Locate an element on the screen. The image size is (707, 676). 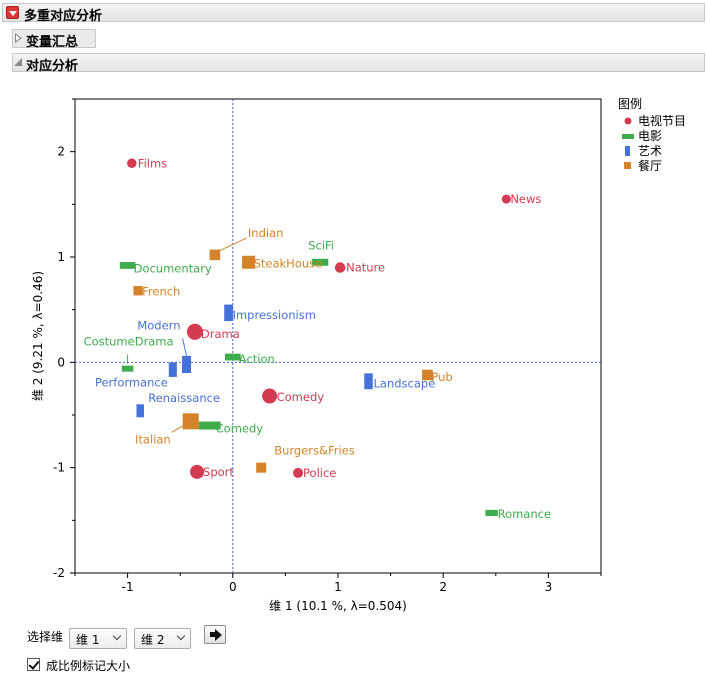
go-arrow-button is located at coordinates (215, 634).